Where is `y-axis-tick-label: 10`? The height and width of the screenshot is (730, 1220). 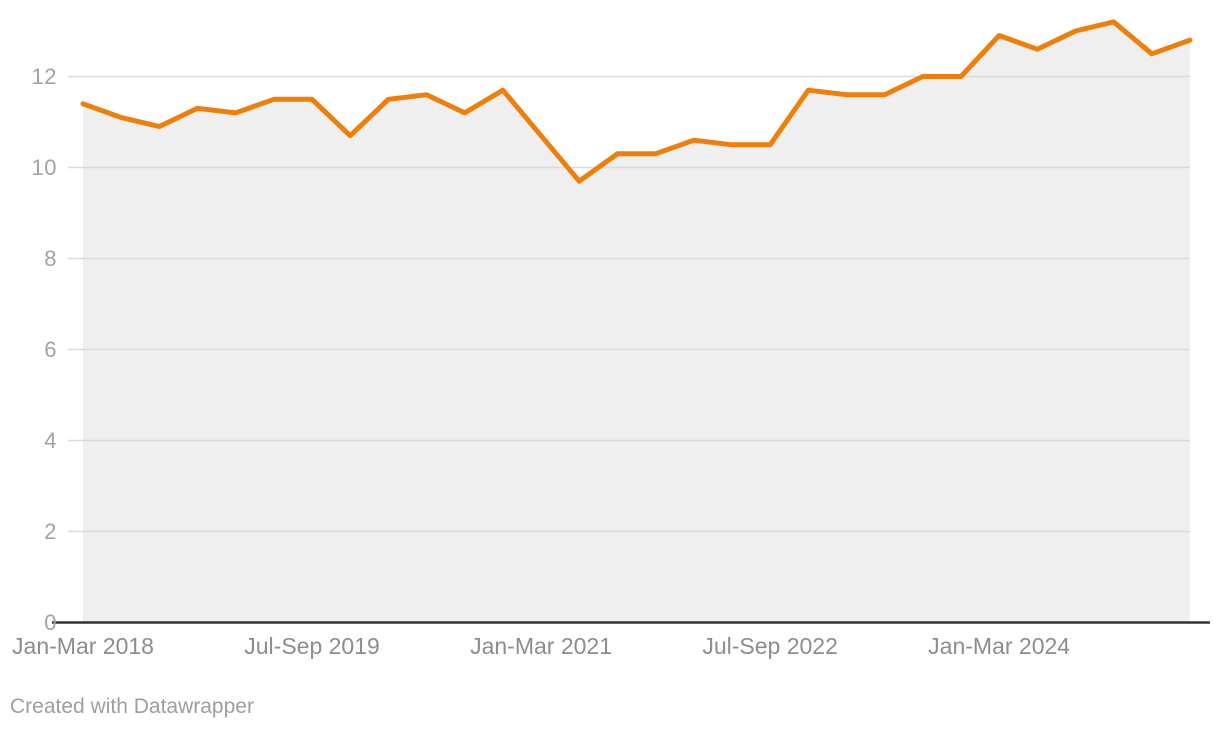 y-axis-tick-label: 10 is located at coordinates (44, 167).